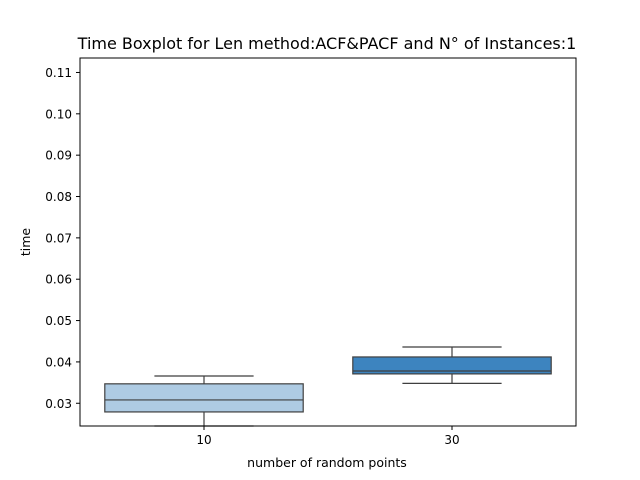 The image size is (640, 480). What do you see at coordinates (58, 73) in the screenshot?
I see `y-tick-label: 0.11` at bounding box center [58, 73].